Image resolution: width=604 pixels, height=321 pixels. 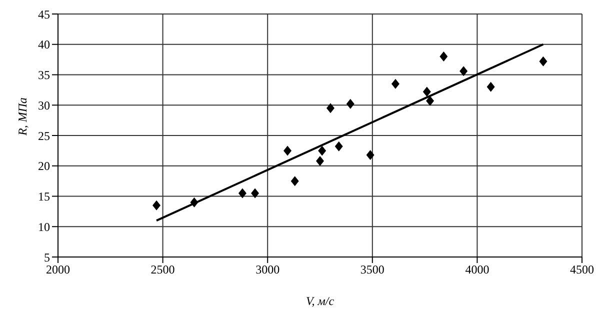 What do you see at coordinates (477, 269) in the screenshot?
I see `x-tick-label: 4000` at bounding box center [477, 269].